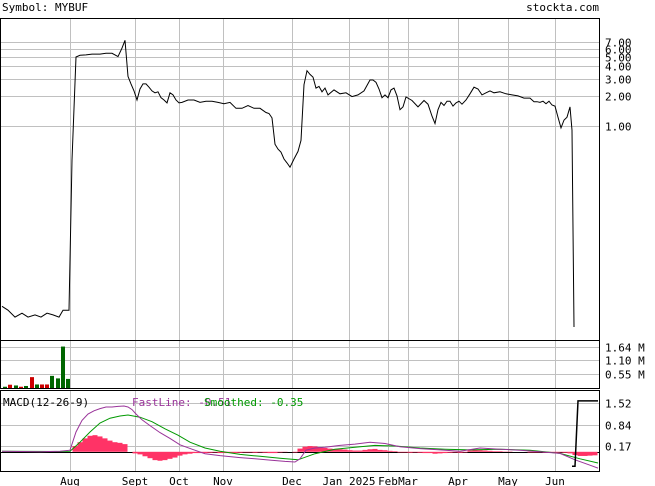  Describe the element at coordinates (300, 364) in the screenshot. I see `volume-panel-frame` at that location.